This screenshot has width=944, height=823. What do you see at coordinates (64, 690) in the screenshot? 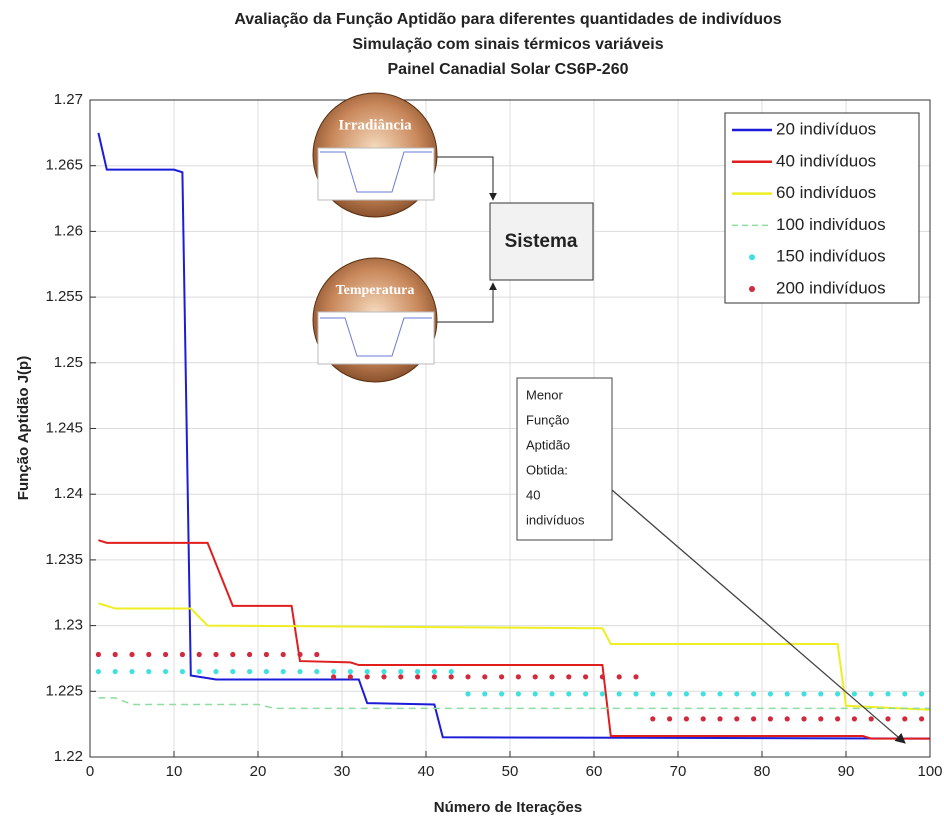
I see `y-tick-label: 1.225` at bounding box center [64, 690].